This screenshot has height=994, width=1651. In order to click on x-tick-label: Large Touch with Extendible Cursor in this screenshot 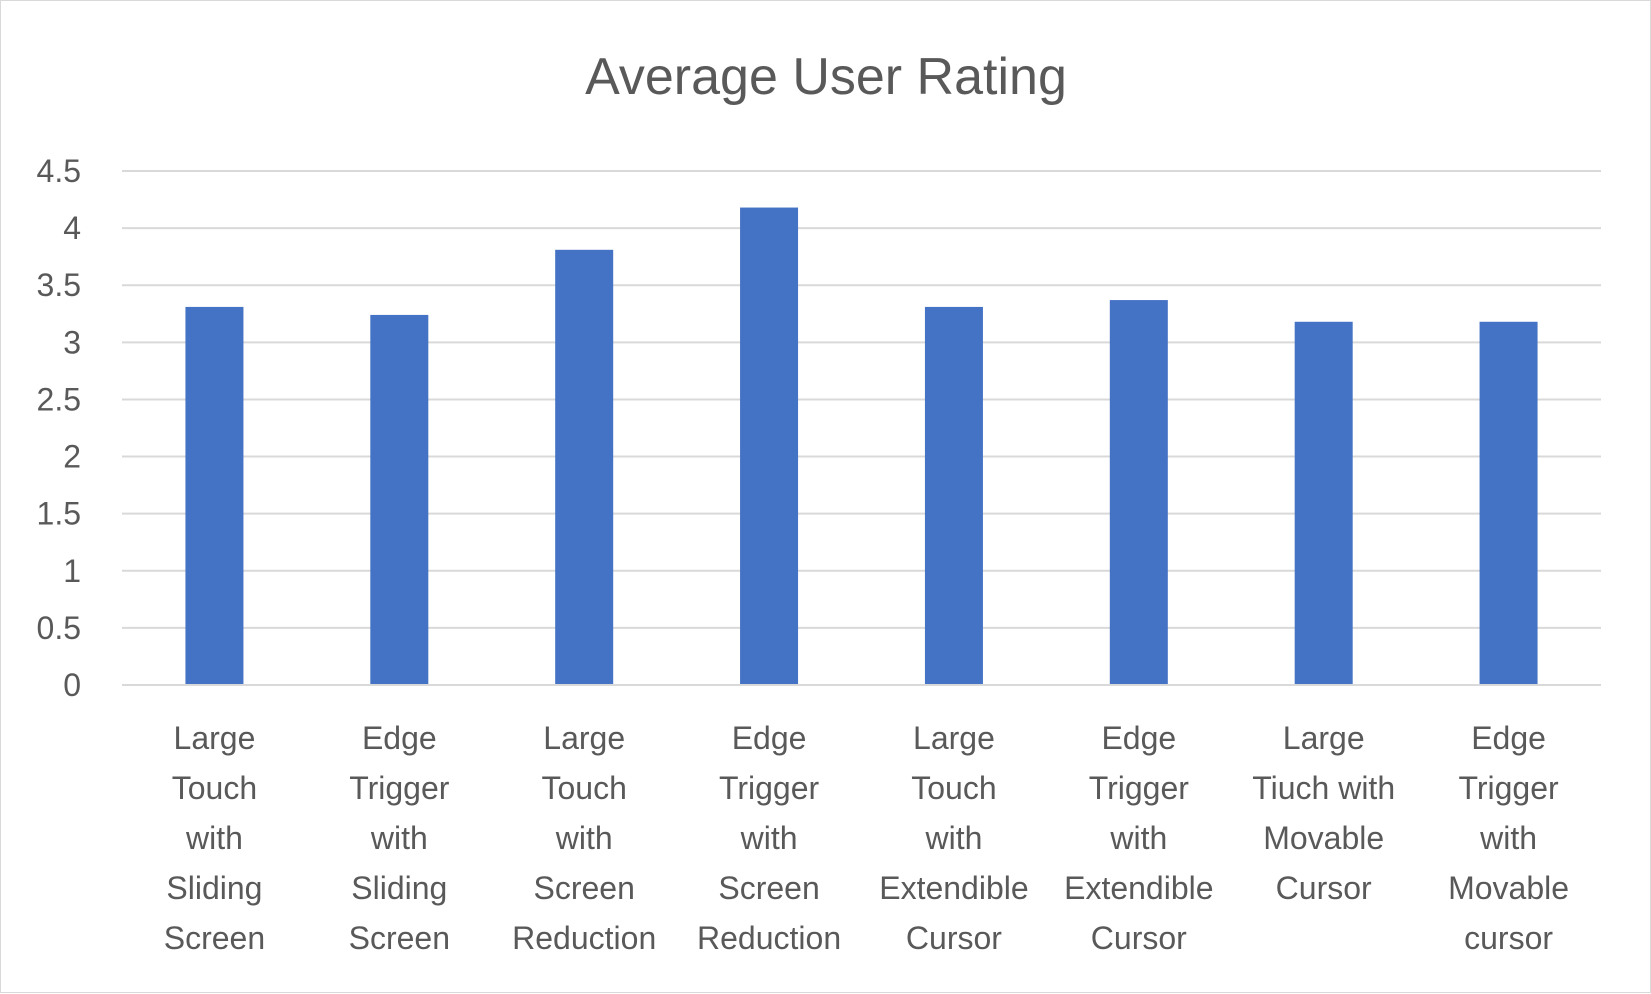, I will do `click(953, 838)`.